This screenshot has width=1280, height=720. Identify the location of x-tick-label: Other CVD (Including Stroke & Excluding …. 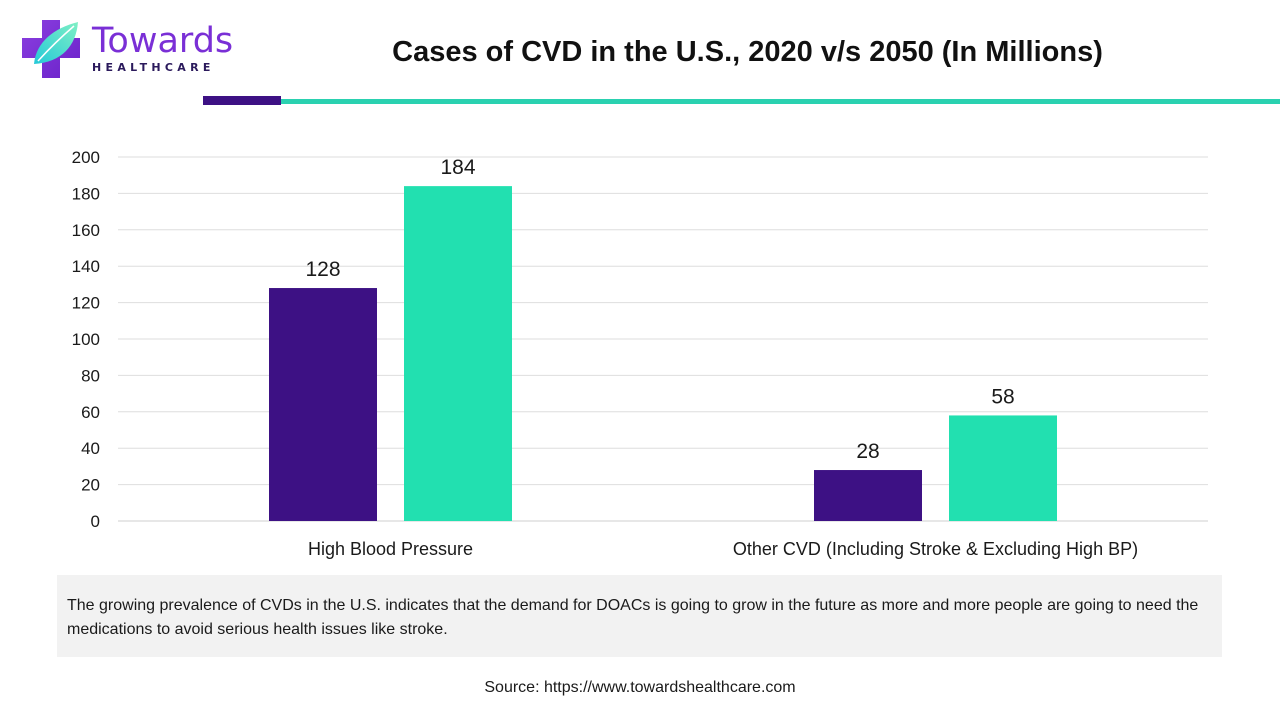
(935, 549).